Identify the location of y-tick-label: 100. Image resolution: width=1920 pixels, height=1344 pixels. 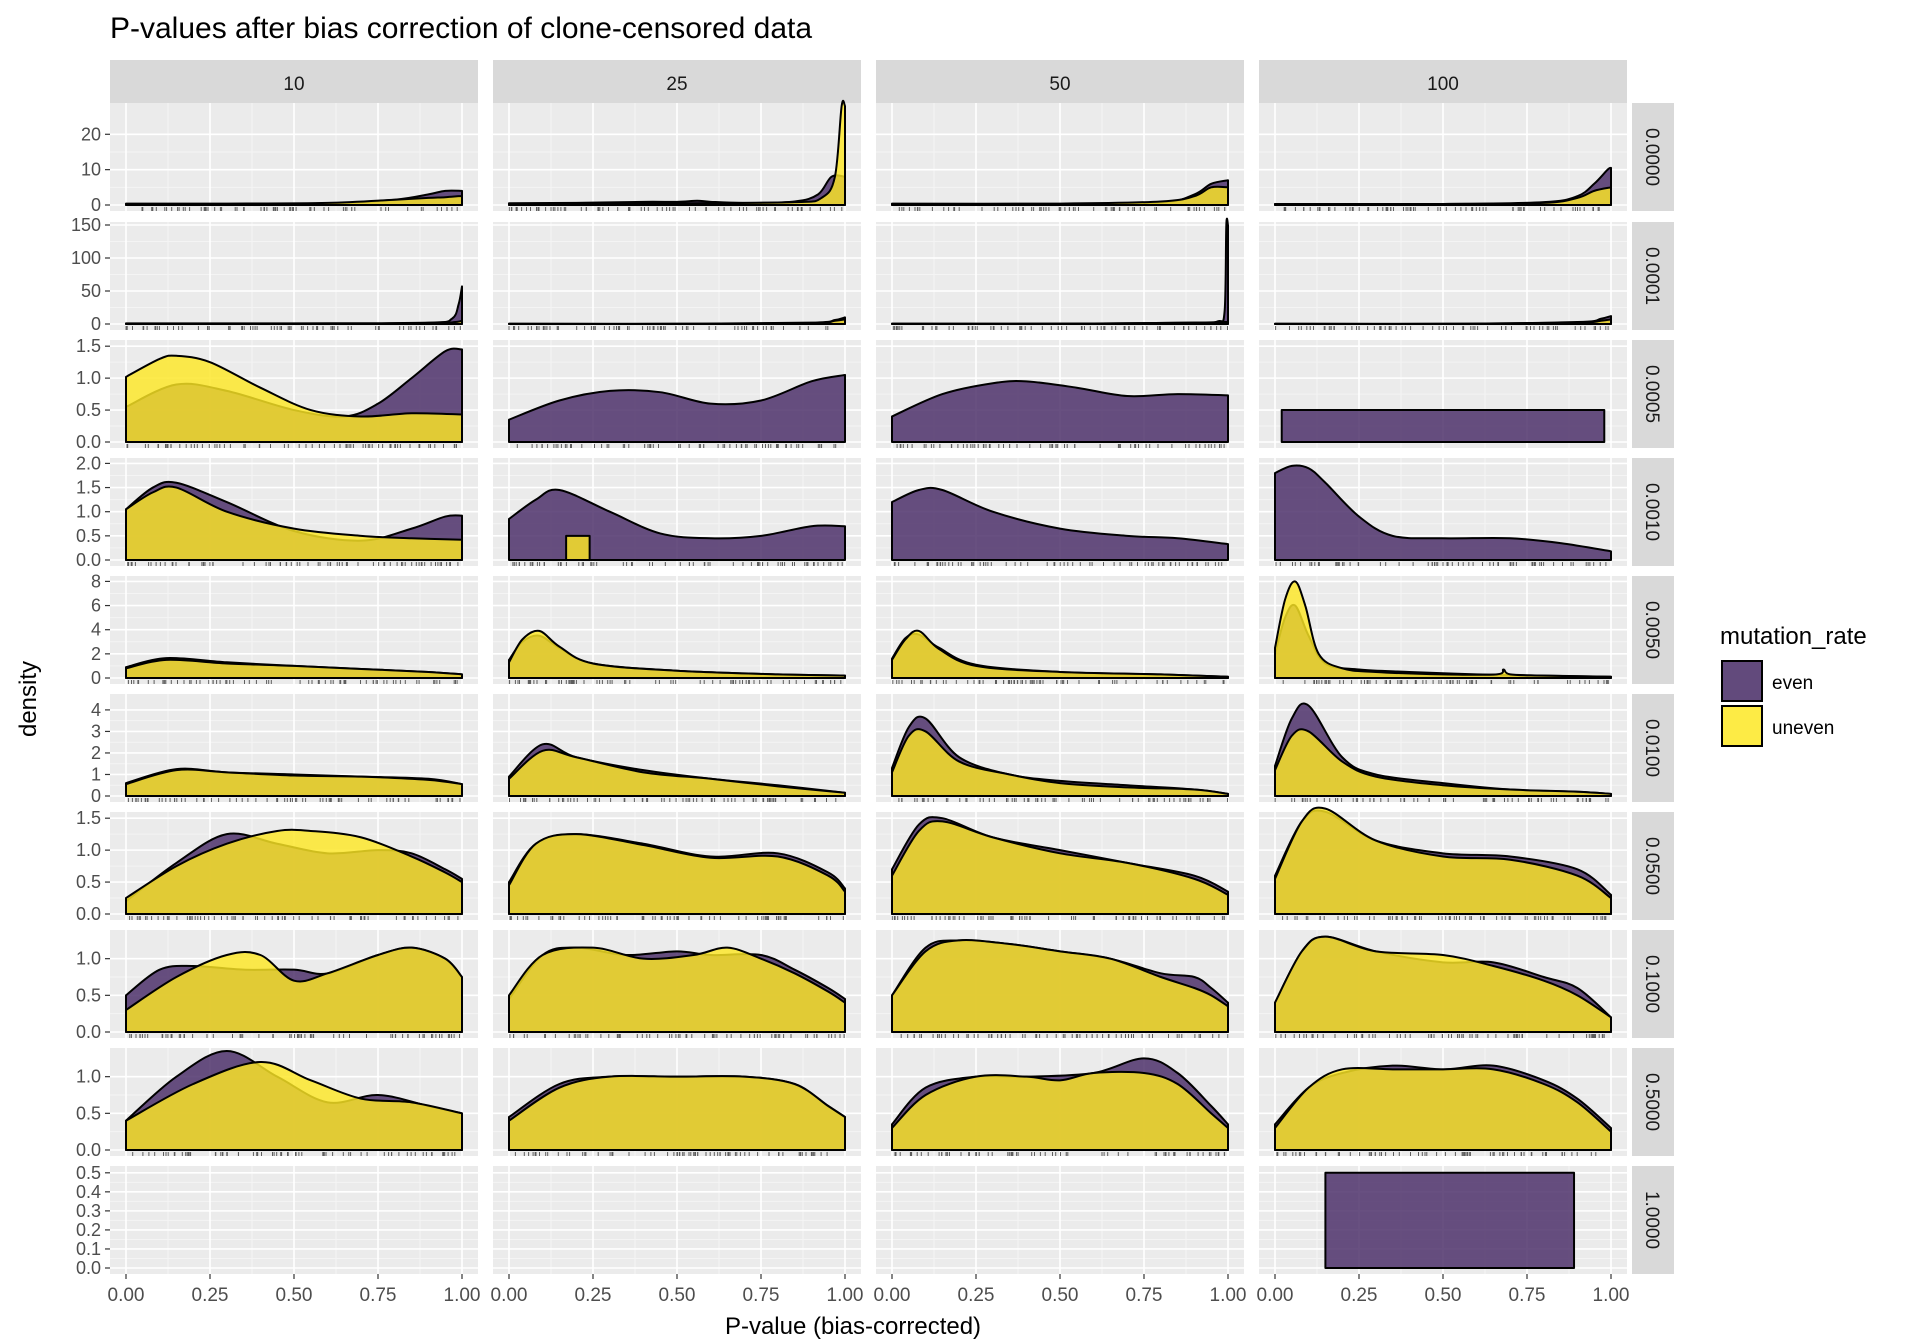
(86, 258).